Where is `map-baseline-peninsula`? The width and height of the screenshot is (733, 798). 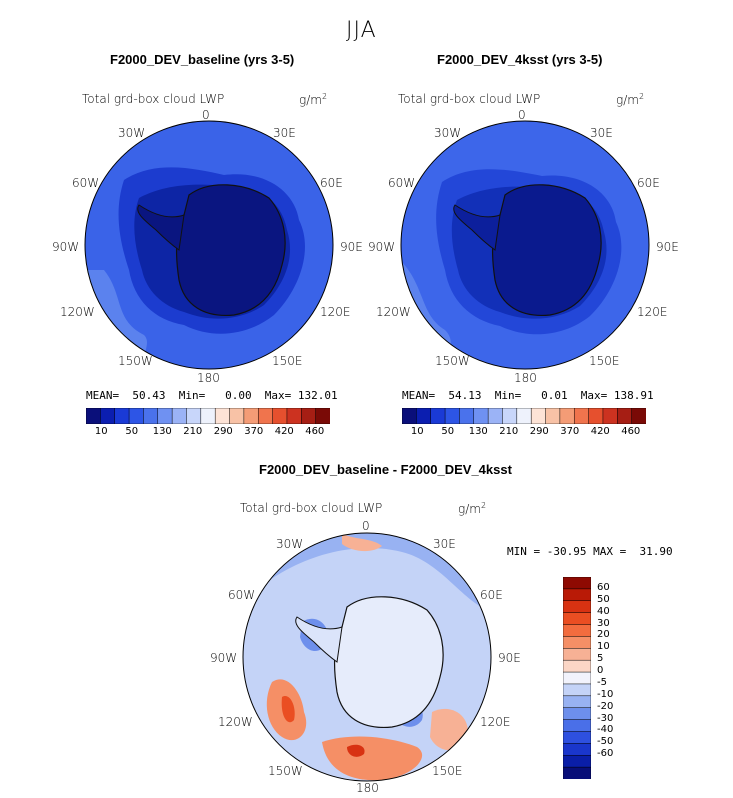
map-baseline-peninsula is located at coordinates (161, 227).